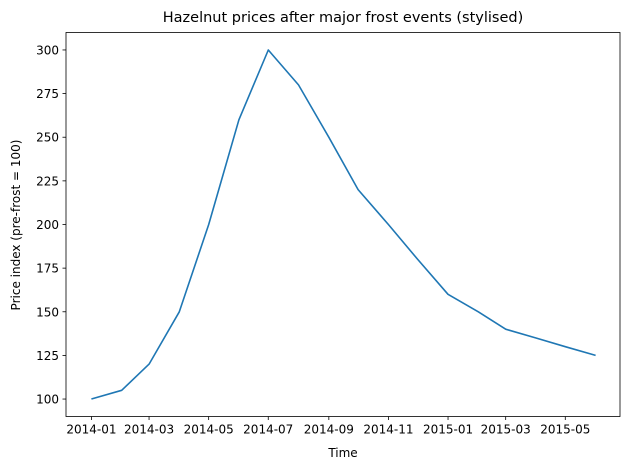 The image size is (630, 474). What do you see at coordinates (209, 430) in the screenshot?
I see `x-tick-label: 2014-05` at bounding box center [209, 430].